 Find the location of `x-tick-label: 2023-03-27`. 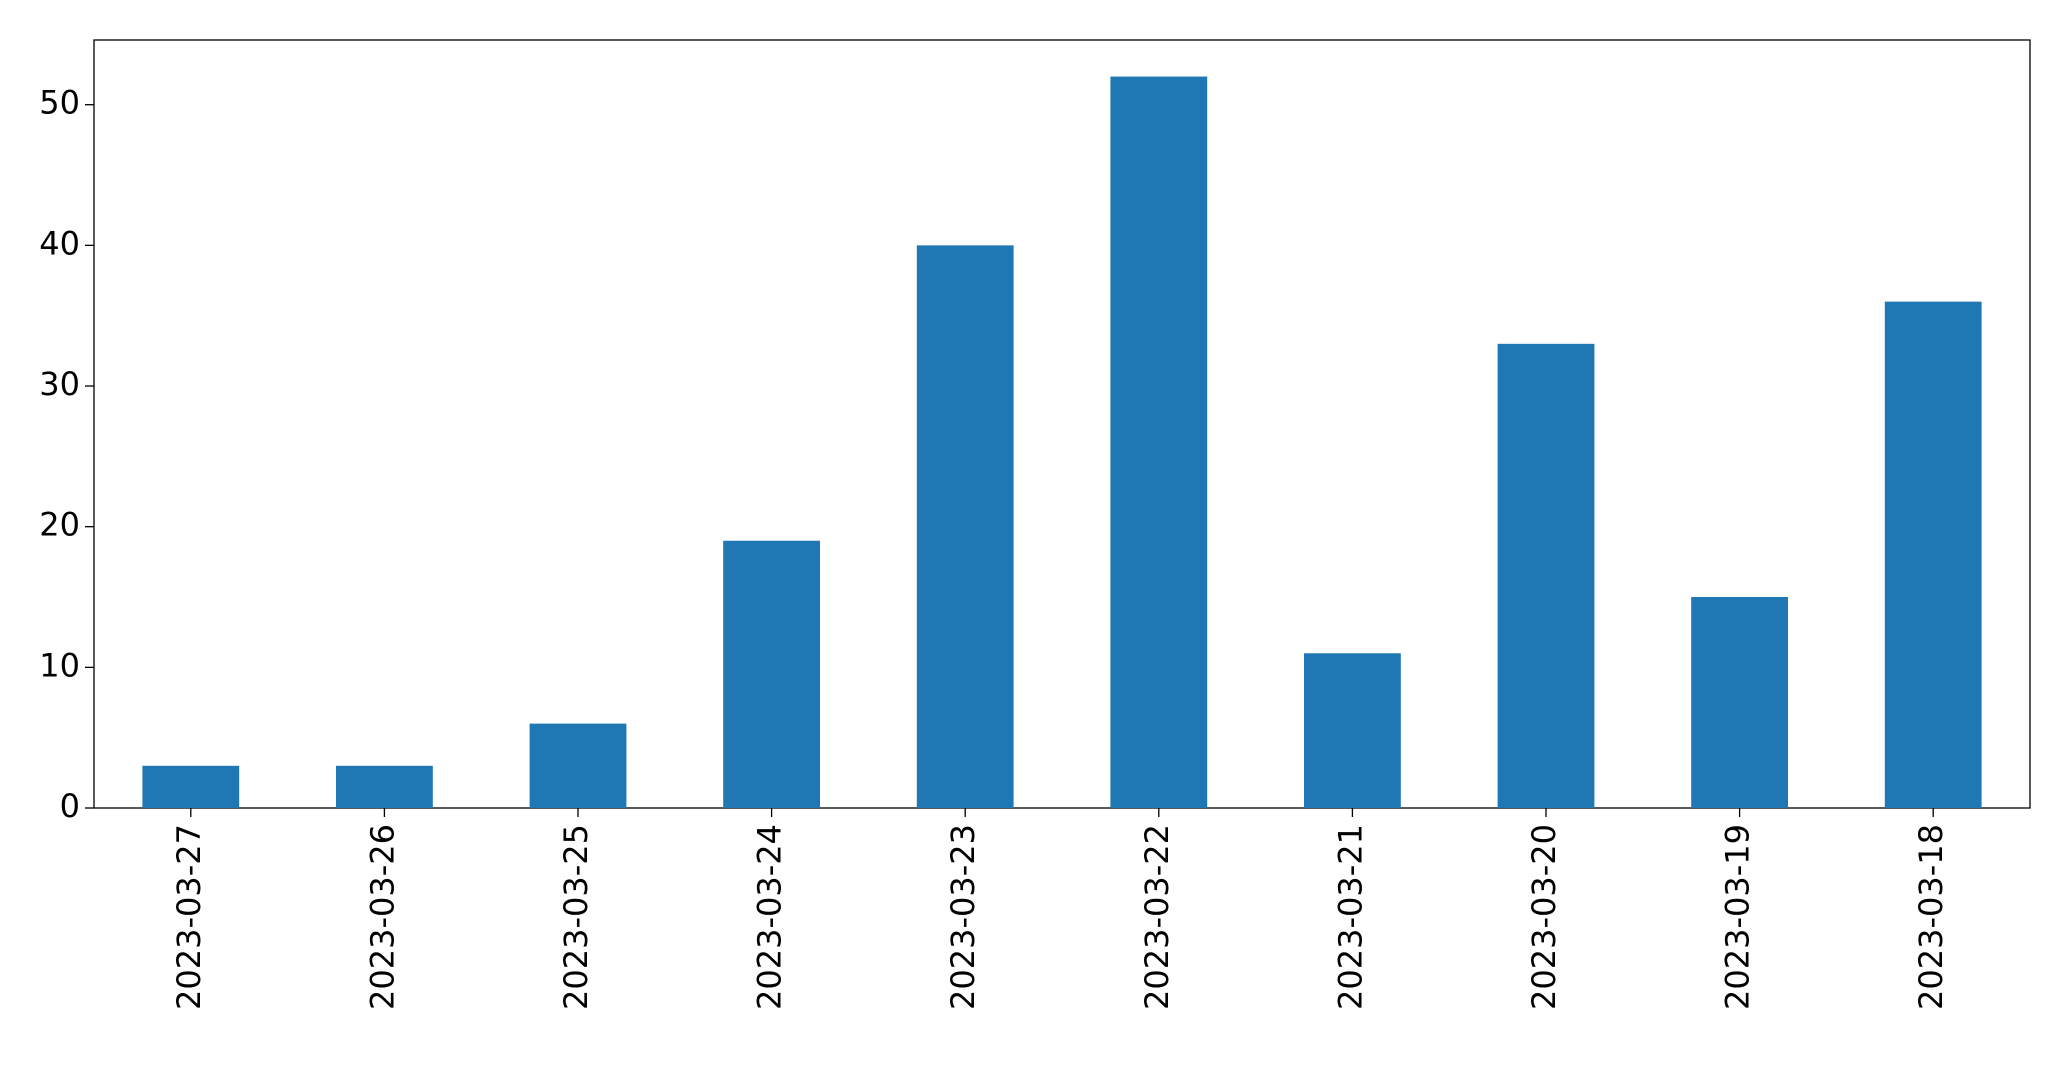

x-tick-label: 2023-03-27 is located at coordinates (189, 917).